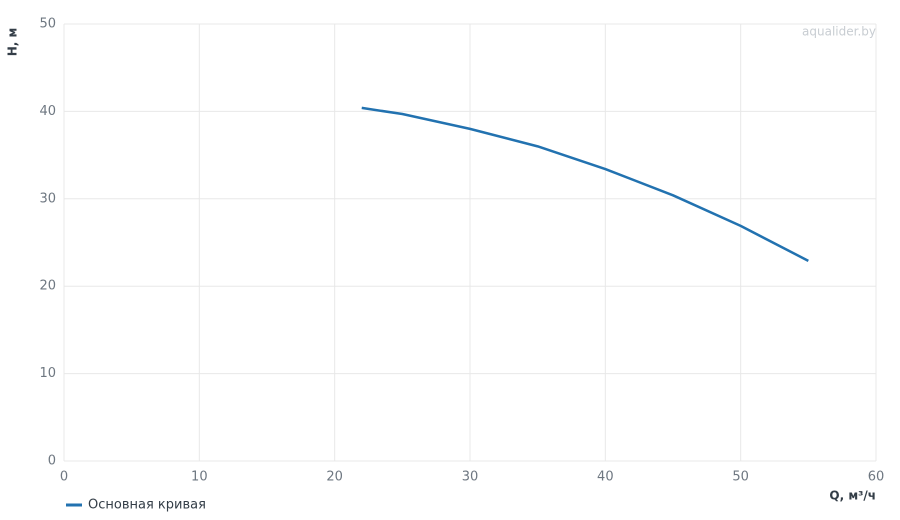 The height and width of the screenshot is (520, 900). What do you see at coordinates (852, 496) in the screenshot?
I see `x-axis-title: Q, м³/ч` at bounding box center [852, 496].